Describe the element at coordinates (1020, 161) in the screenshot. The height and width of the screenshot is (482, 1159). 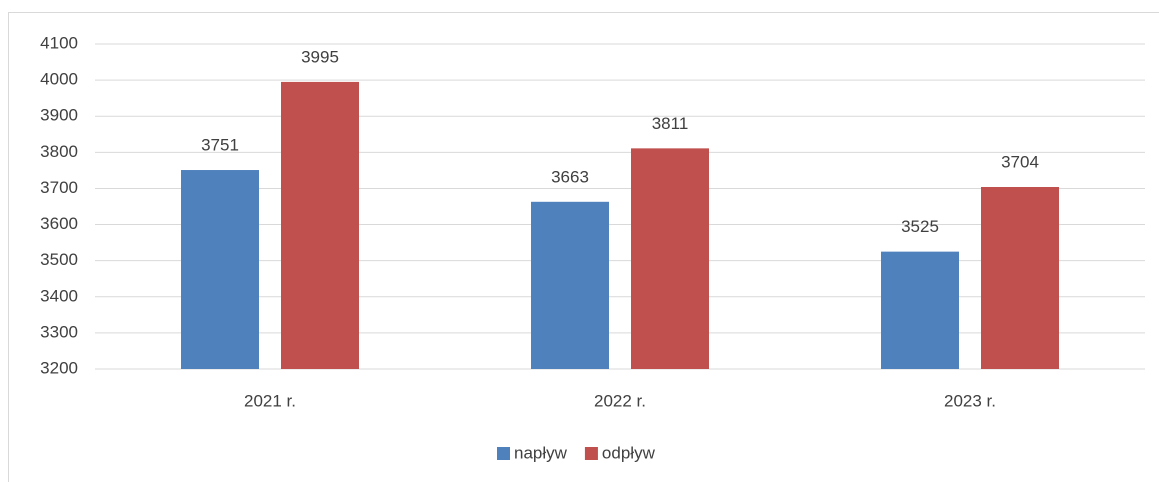
I see `data-label: 3704` at that location.